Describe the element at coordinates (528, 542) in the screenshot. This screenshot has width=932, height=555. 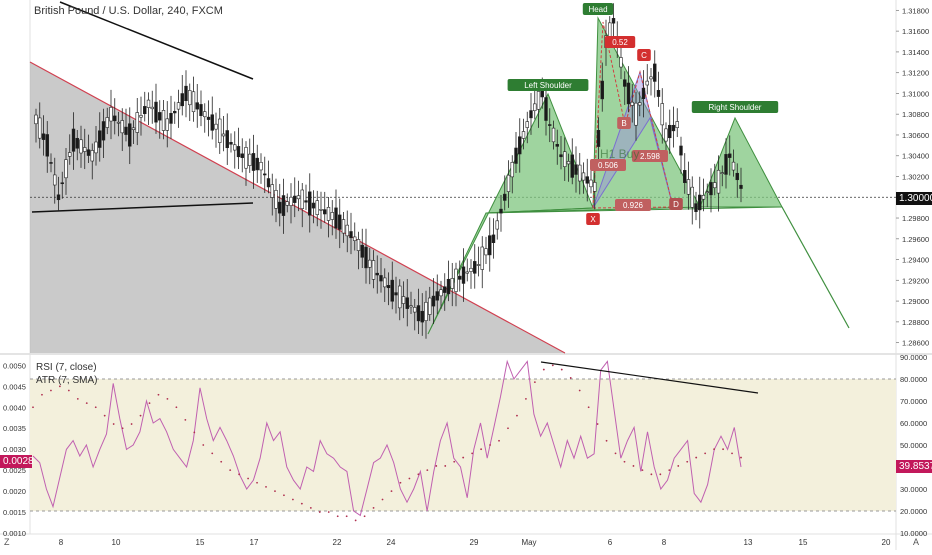
I see `time-tick-label: May` at that location.